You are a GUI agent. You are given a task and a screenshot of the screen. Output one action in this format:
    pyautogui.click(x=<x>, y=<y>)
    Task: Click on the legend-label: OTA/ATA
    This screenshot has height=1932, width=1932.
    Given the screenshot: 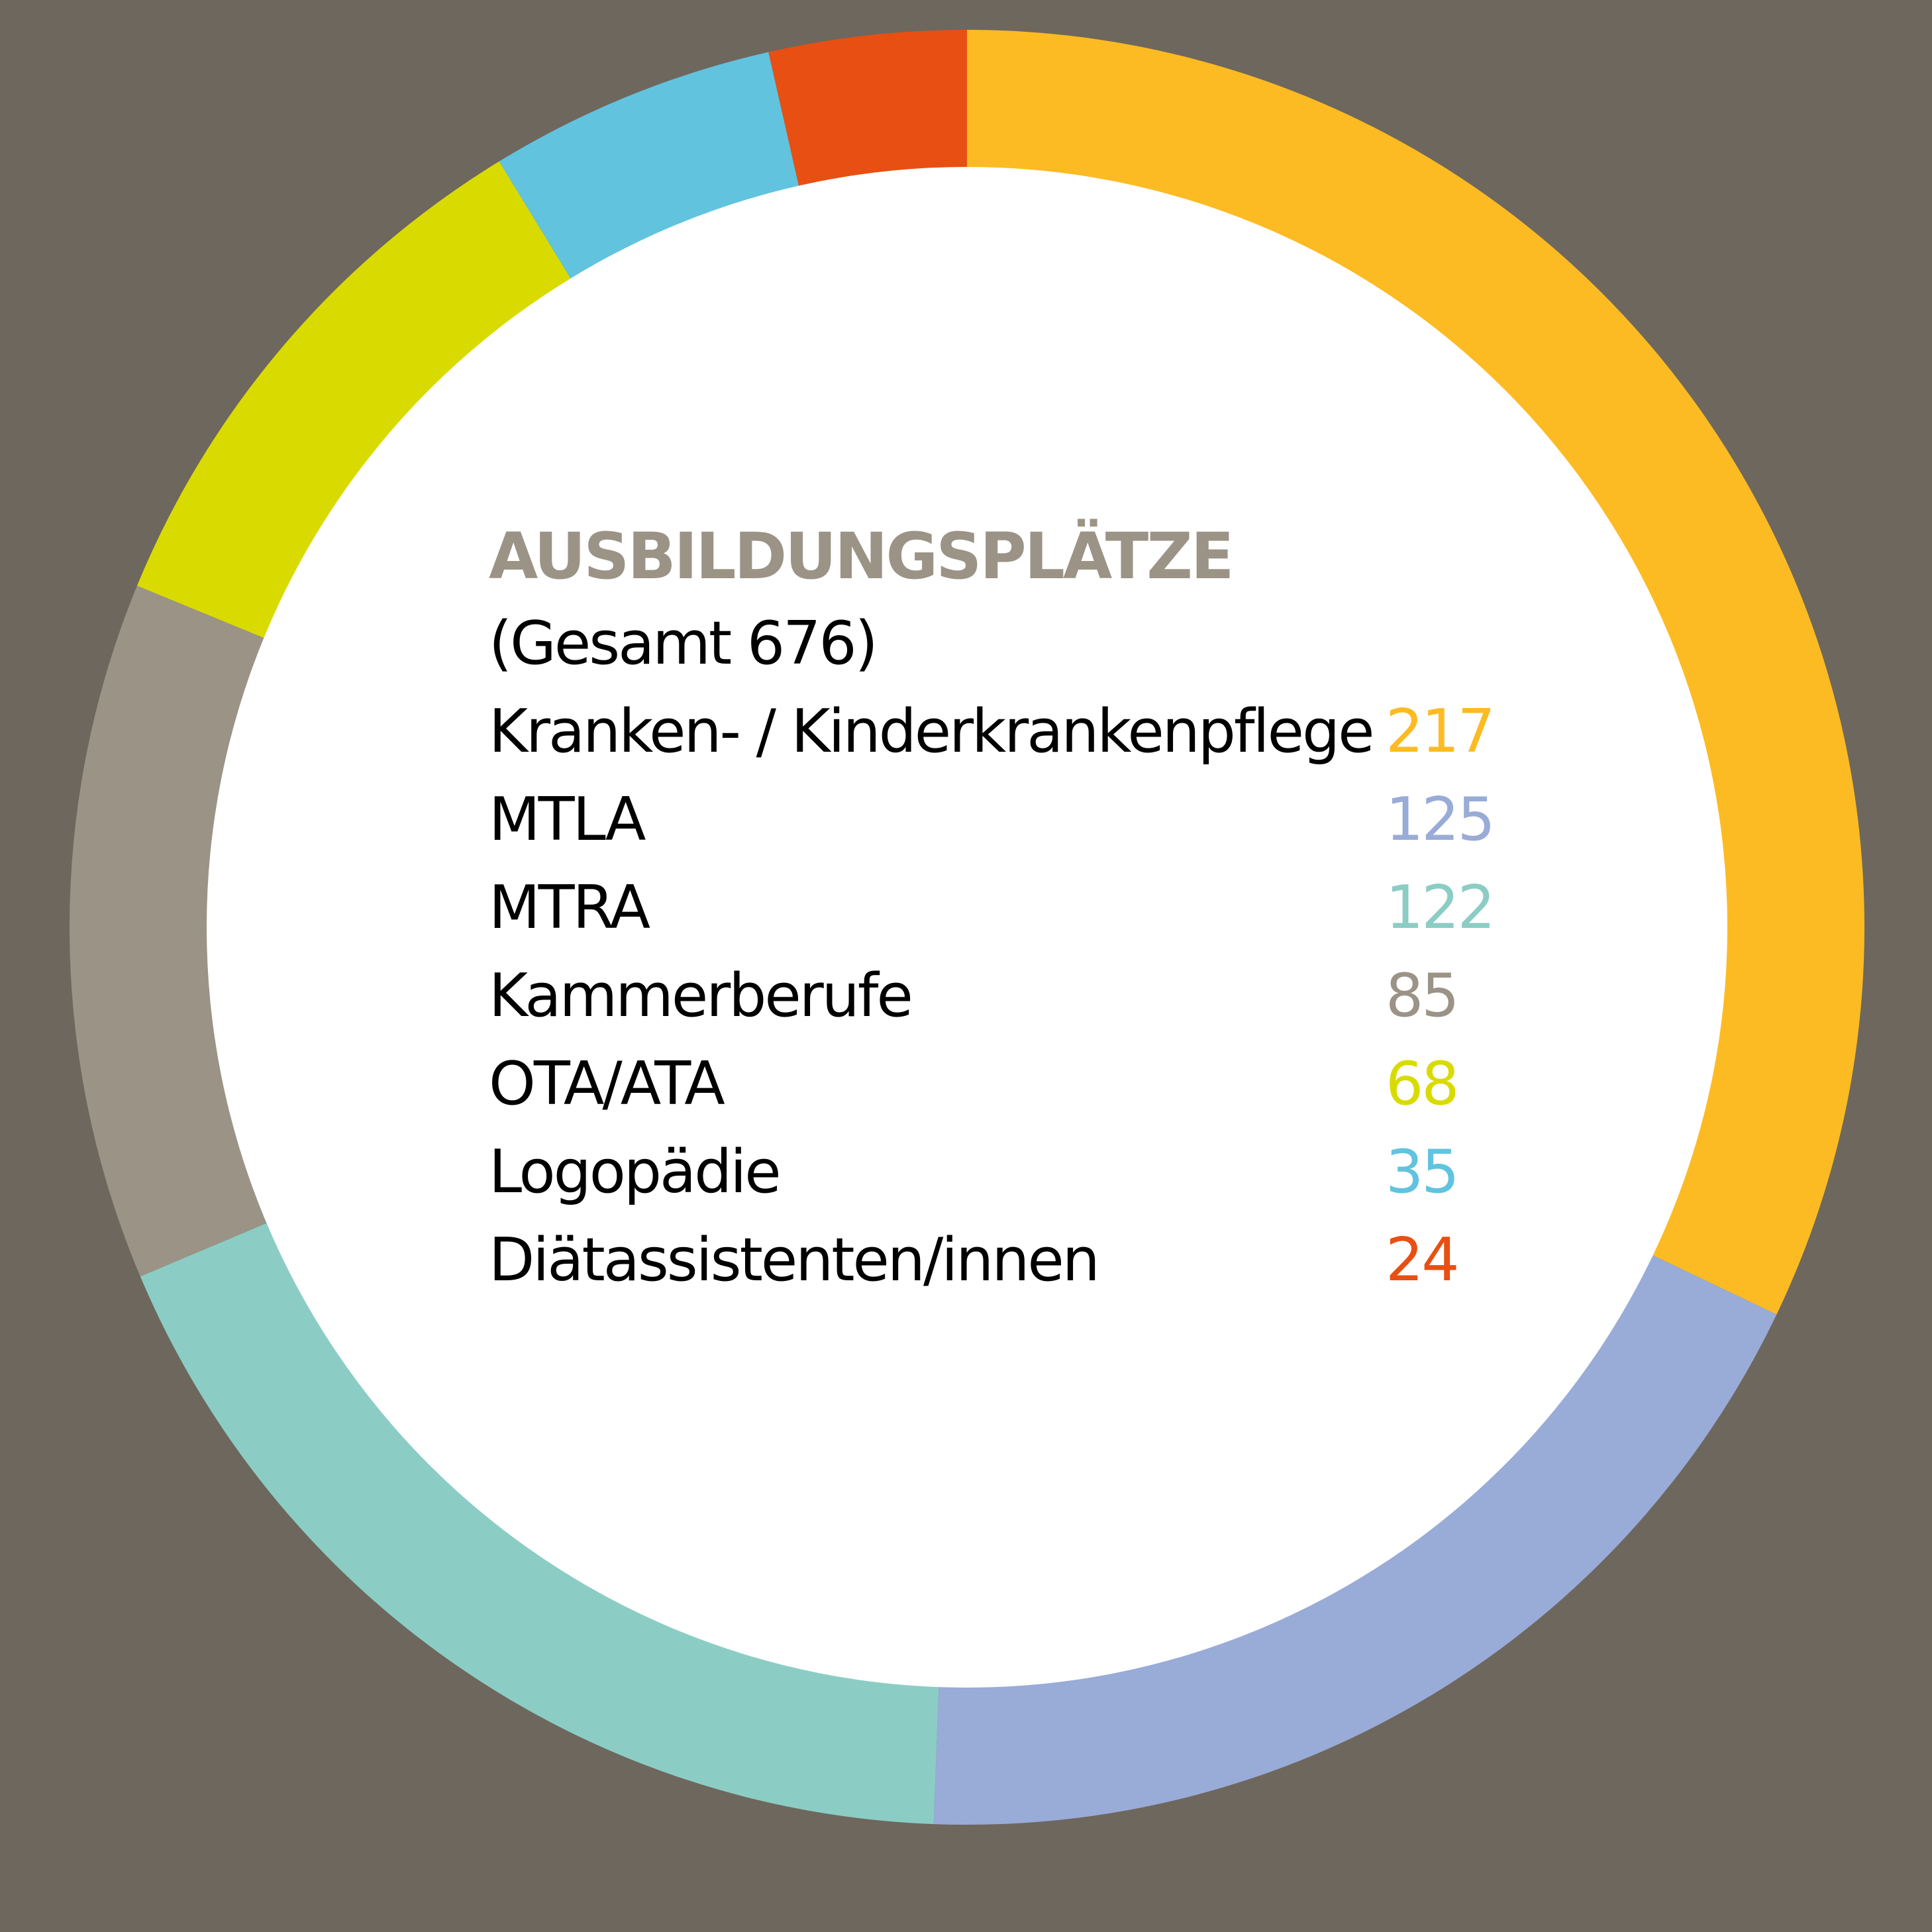 What is the action you would take?
    pyautogui.click(x=607, y=1084)
    